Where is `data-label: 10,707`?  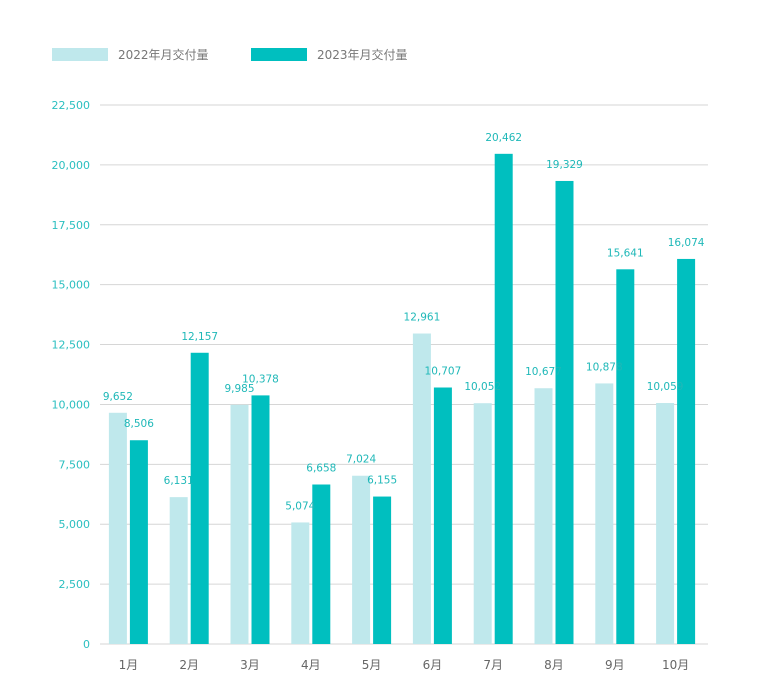
data-label: 10,707 is located at coordinates (443, 372).